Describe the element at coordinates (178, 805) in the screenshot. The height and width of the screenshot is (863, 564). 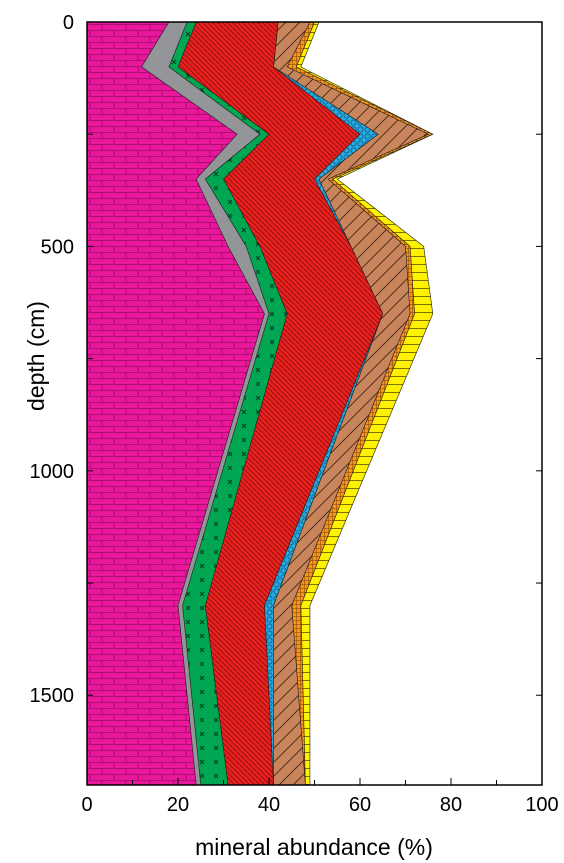
I see `x-tick-label: 20` at that location.